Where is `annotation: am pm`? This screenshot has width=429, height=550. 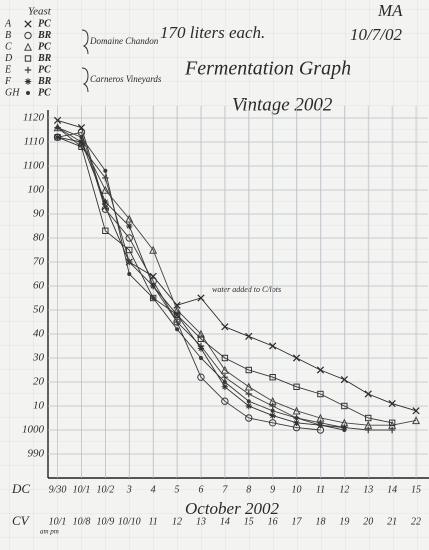
annotation: am pm is located at coordinates (49, 532).